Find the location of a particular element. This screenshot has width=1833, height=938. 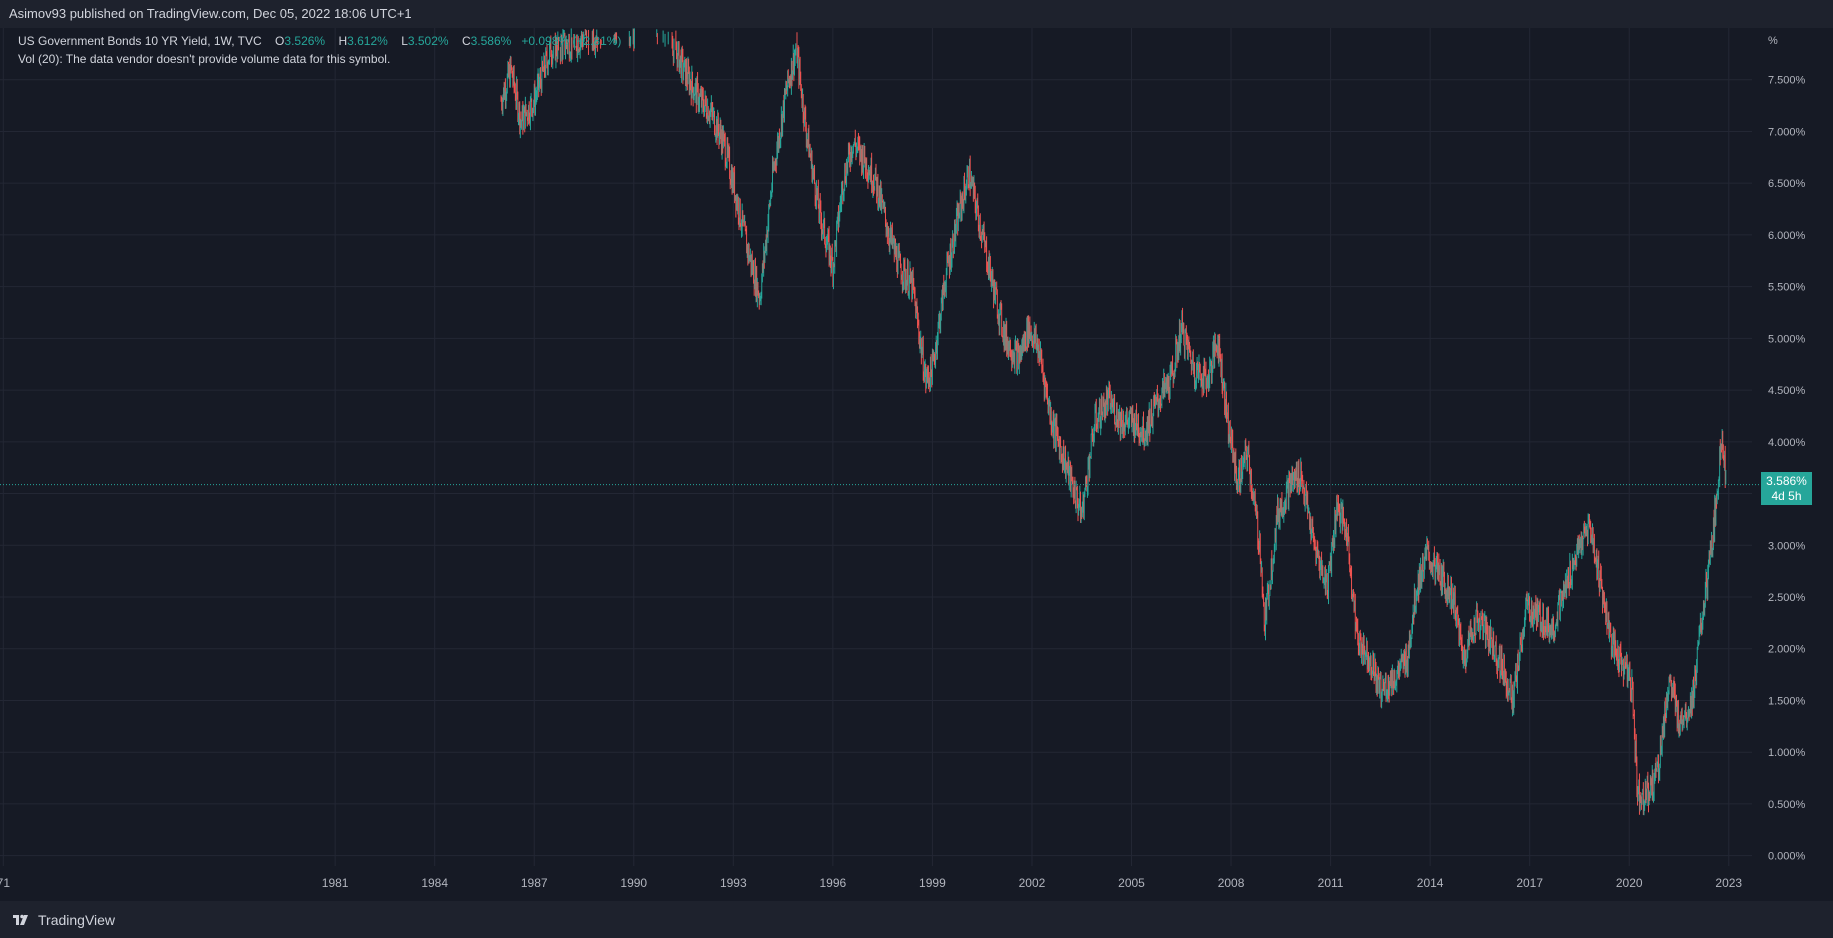

y-tick-label: 4.500% is located at coordinates (1787, 391).